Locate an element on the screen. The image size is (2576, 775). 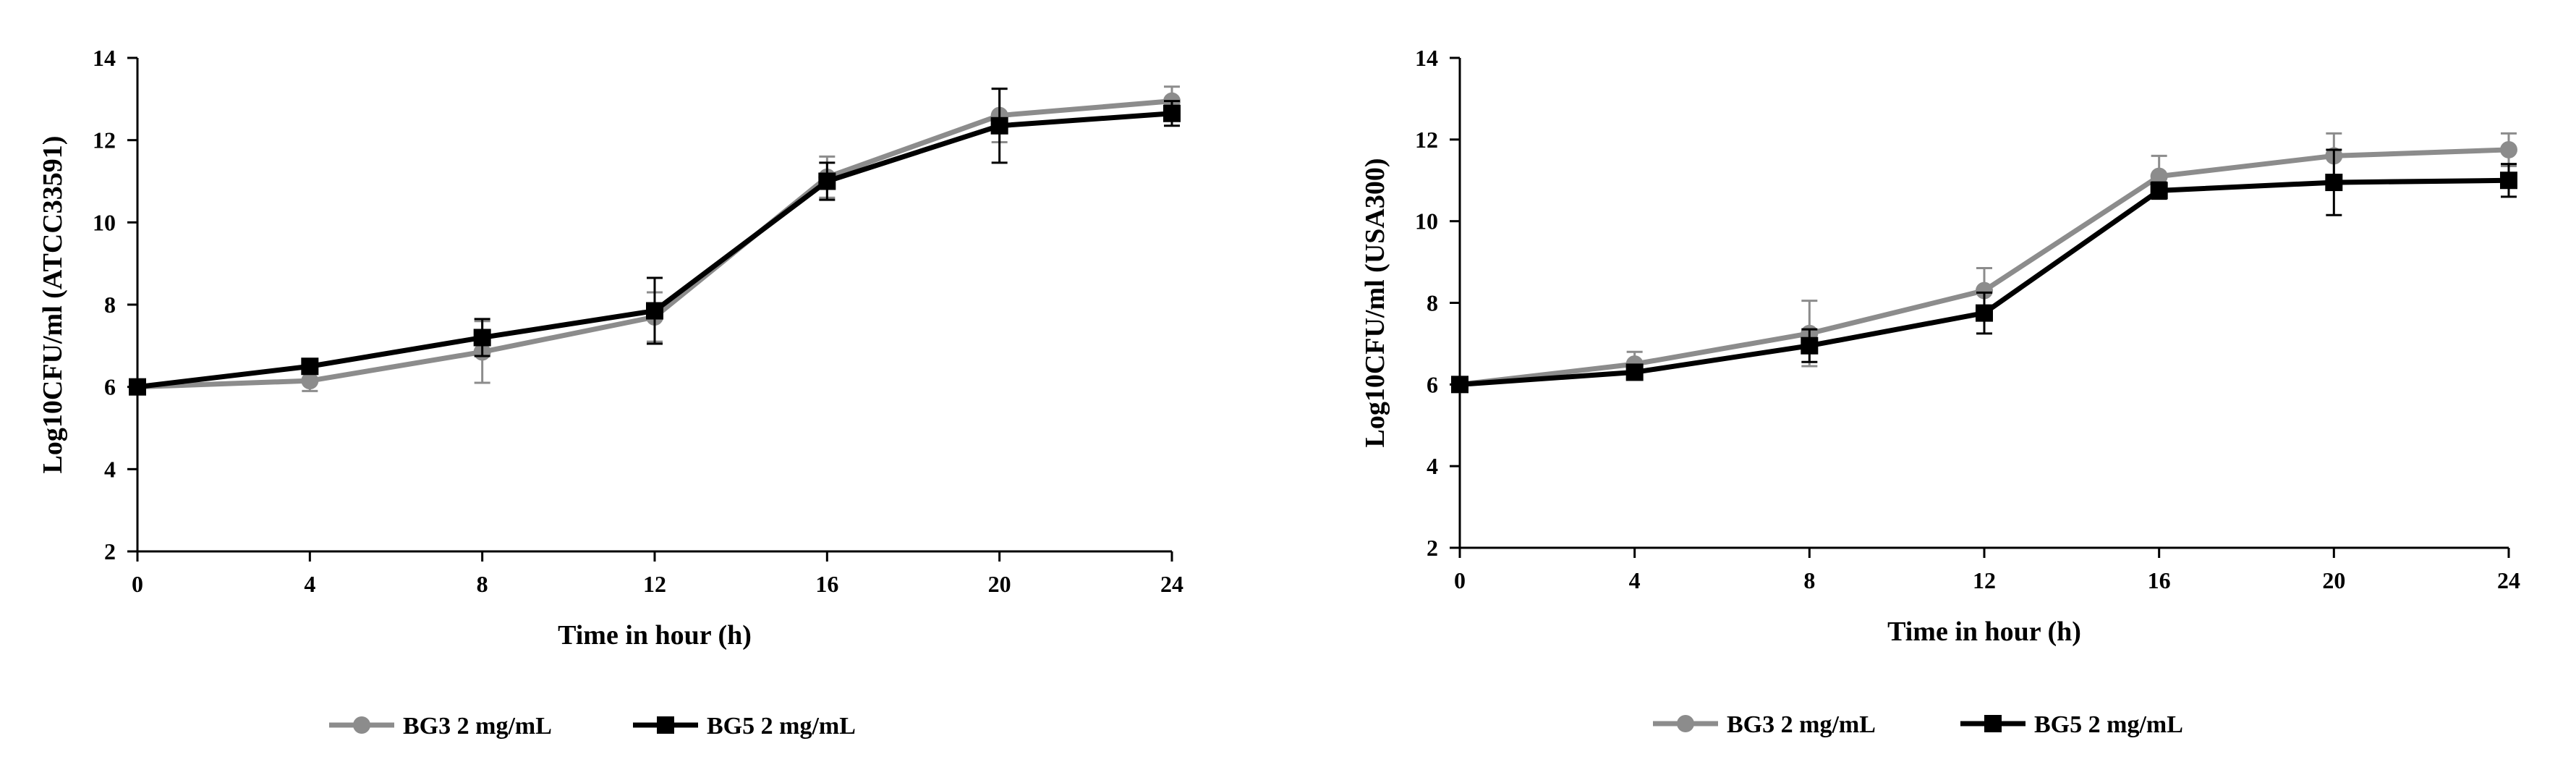
series-bg3 is located at coordinates (1984, 263).